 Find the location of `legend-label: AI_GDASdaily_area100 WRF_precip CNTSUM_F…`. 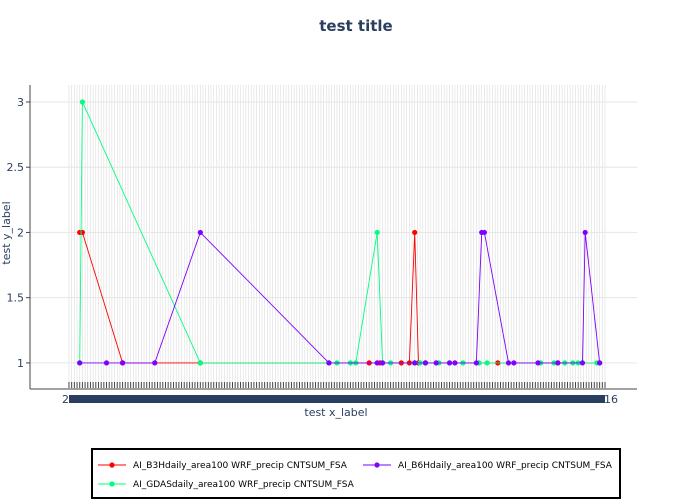

legend-label: AI_GDASdaily_area100 WRF_precip CNTSUM_F… is located at coordinates (244, 485).